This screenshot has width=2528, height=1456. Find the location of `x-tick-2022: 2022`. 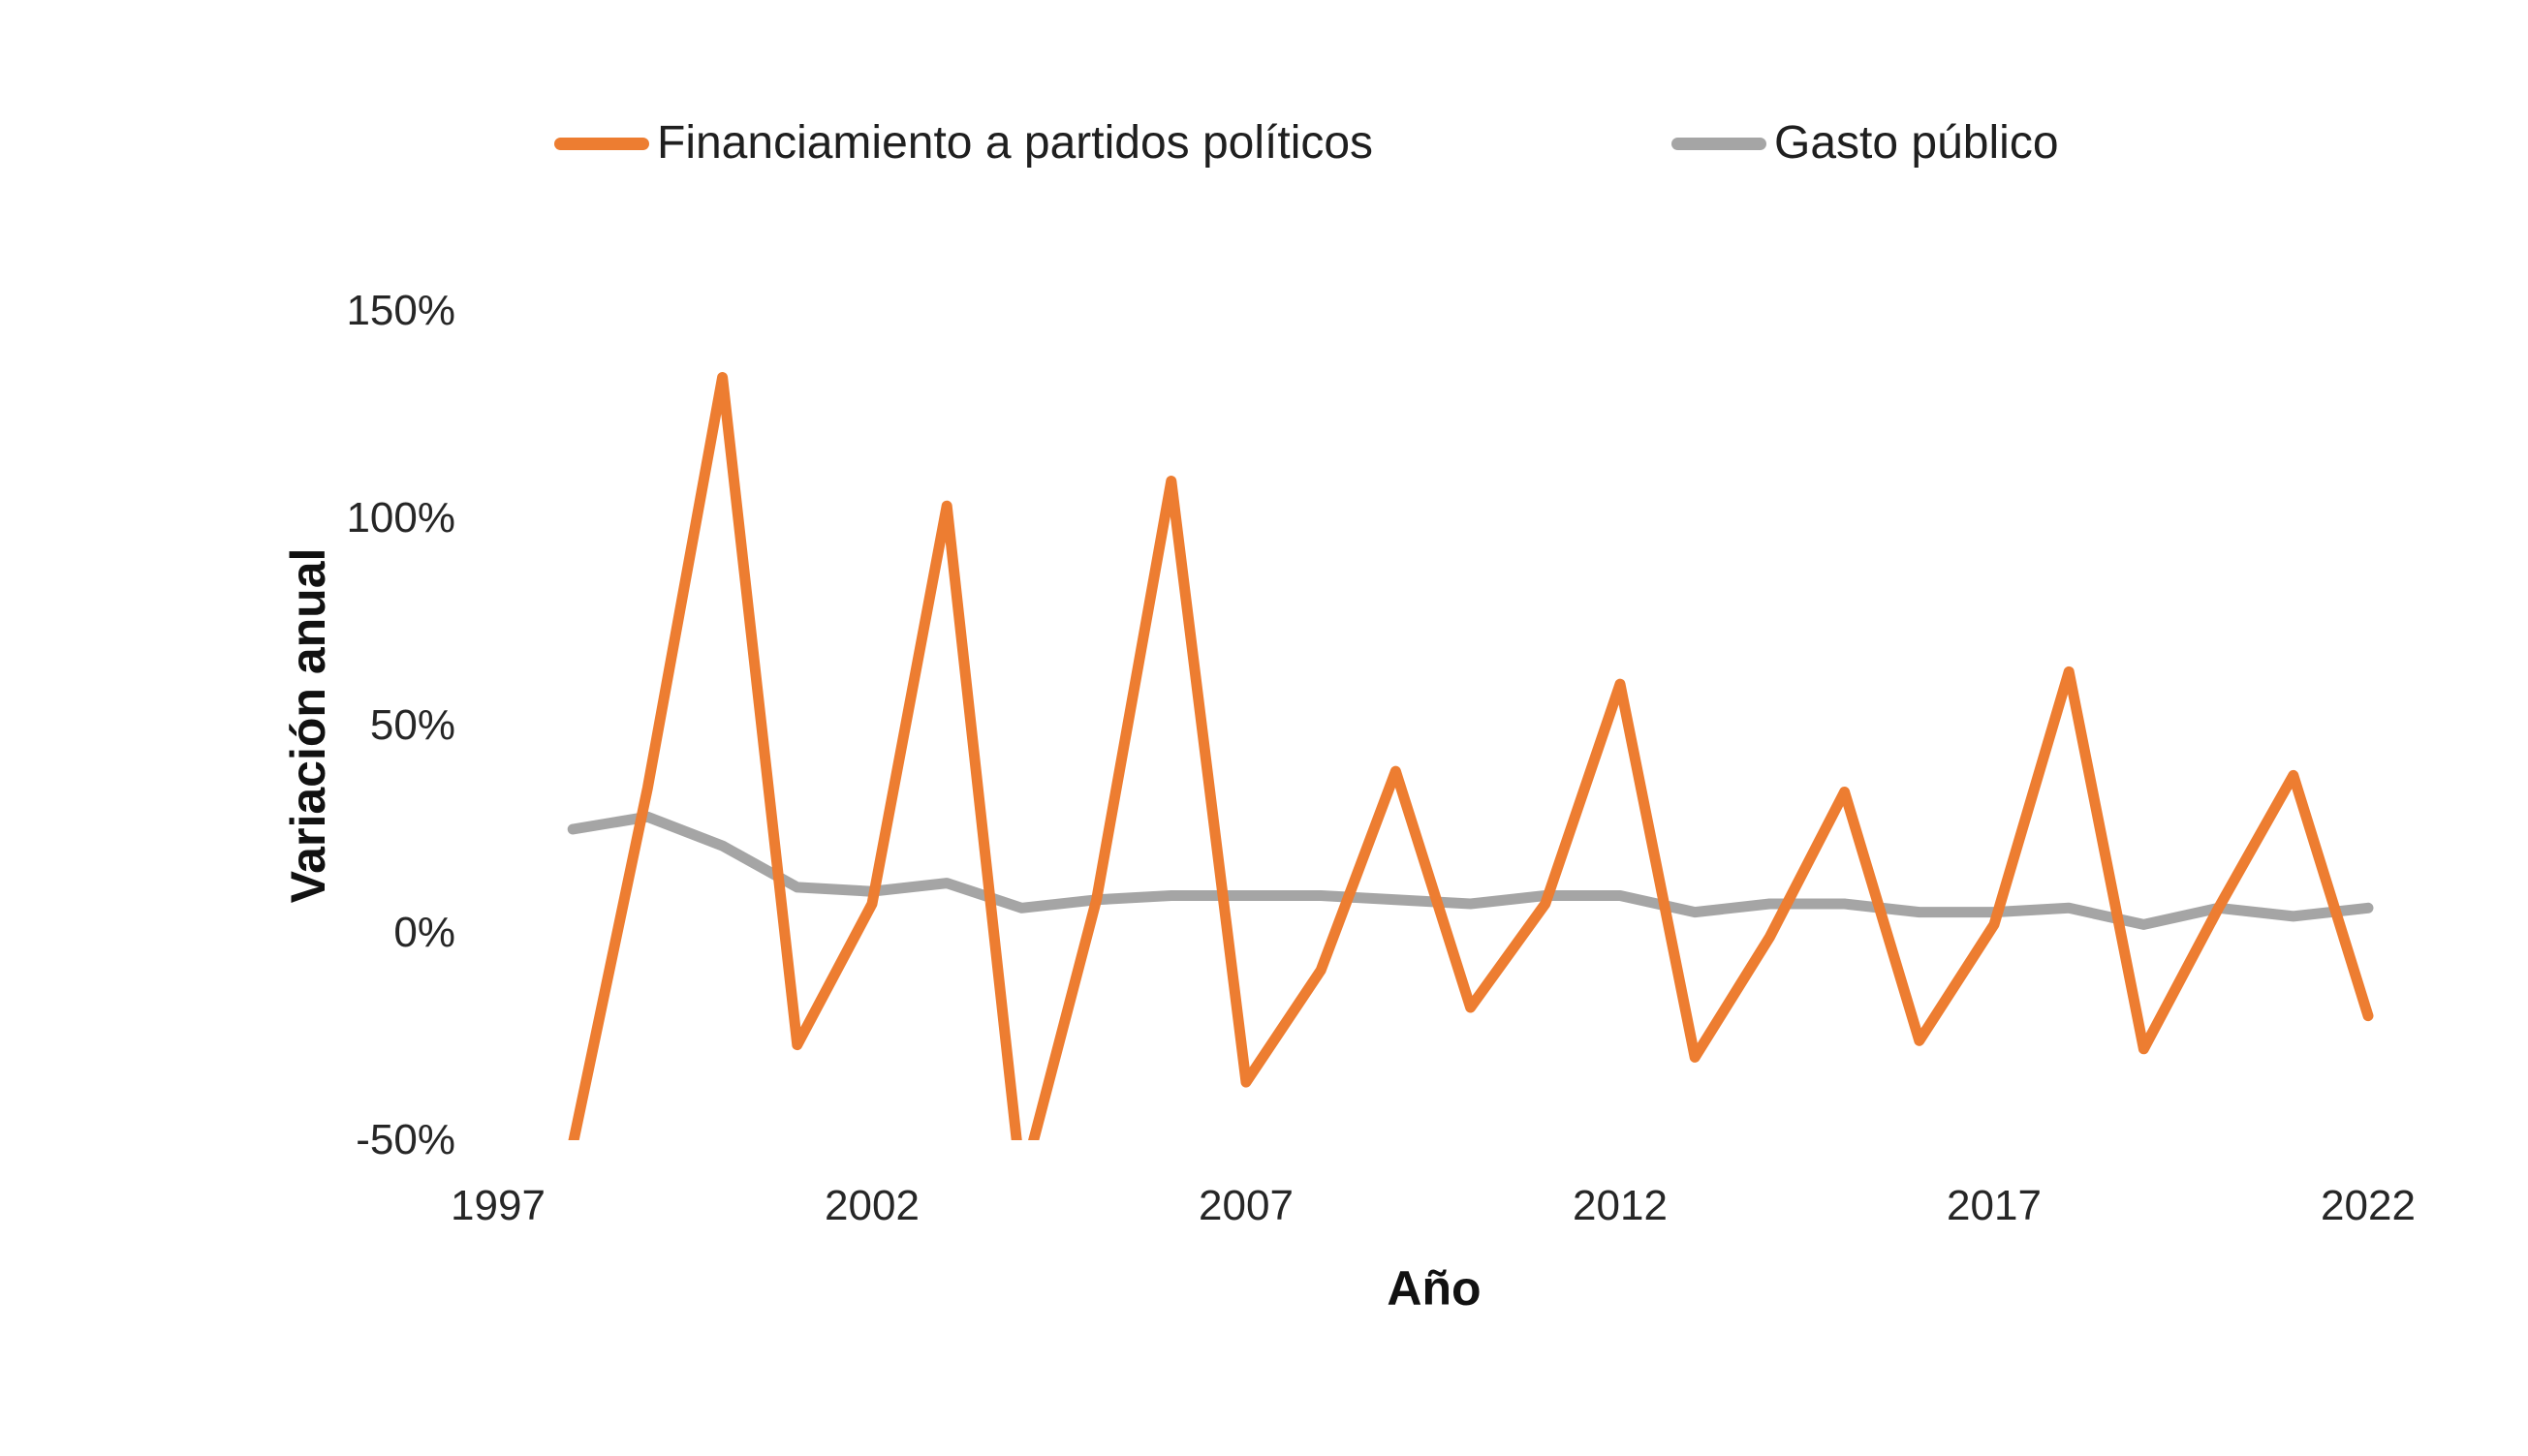

x-tick-2022: 2022 is located at coordinates (2368, 1205).